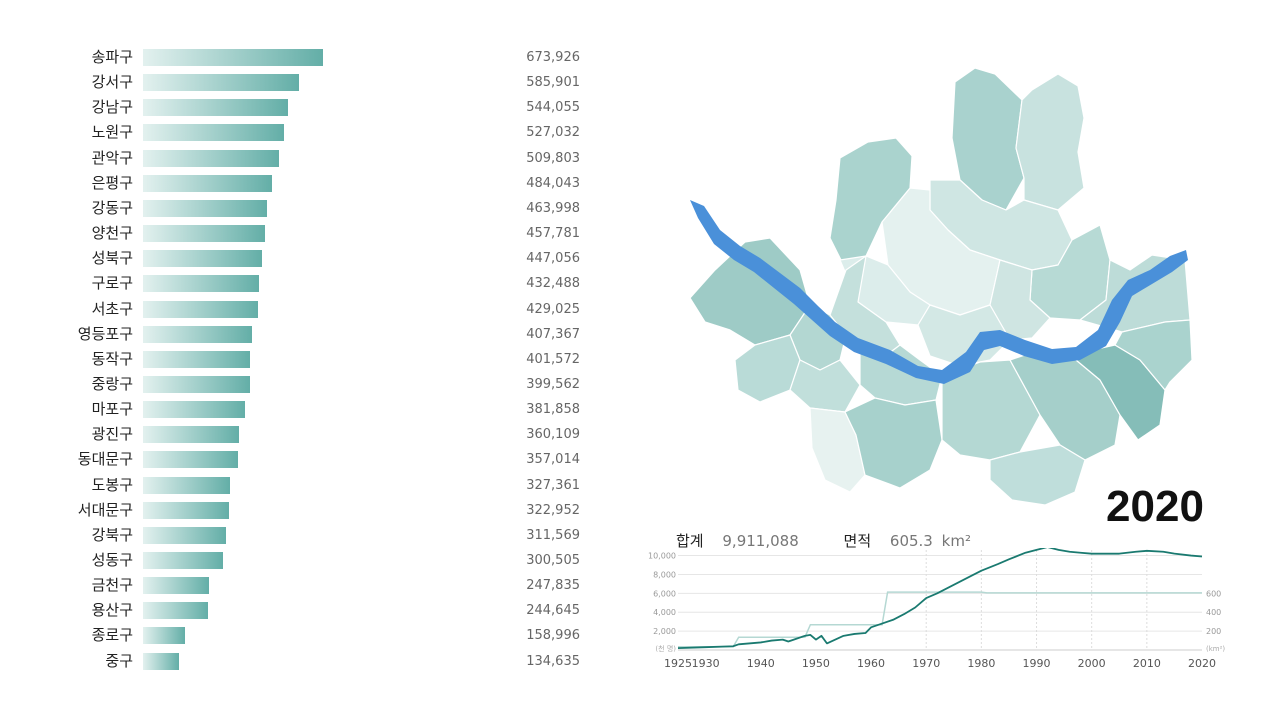 This screenshot has height=720, width=1280. Describe the element at coordinates (553, 535) in the screenshot. I see `population-value: 311,569` at that location.